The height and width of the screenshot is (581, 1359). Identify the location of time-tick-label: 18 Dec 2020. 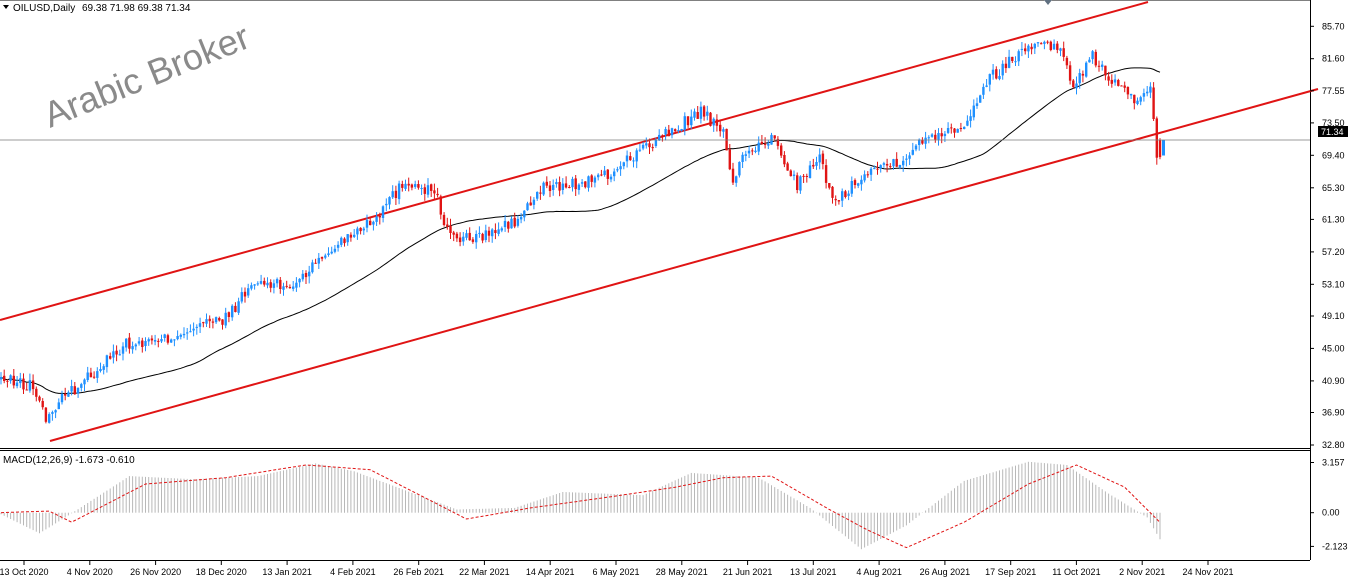
(221, 572).